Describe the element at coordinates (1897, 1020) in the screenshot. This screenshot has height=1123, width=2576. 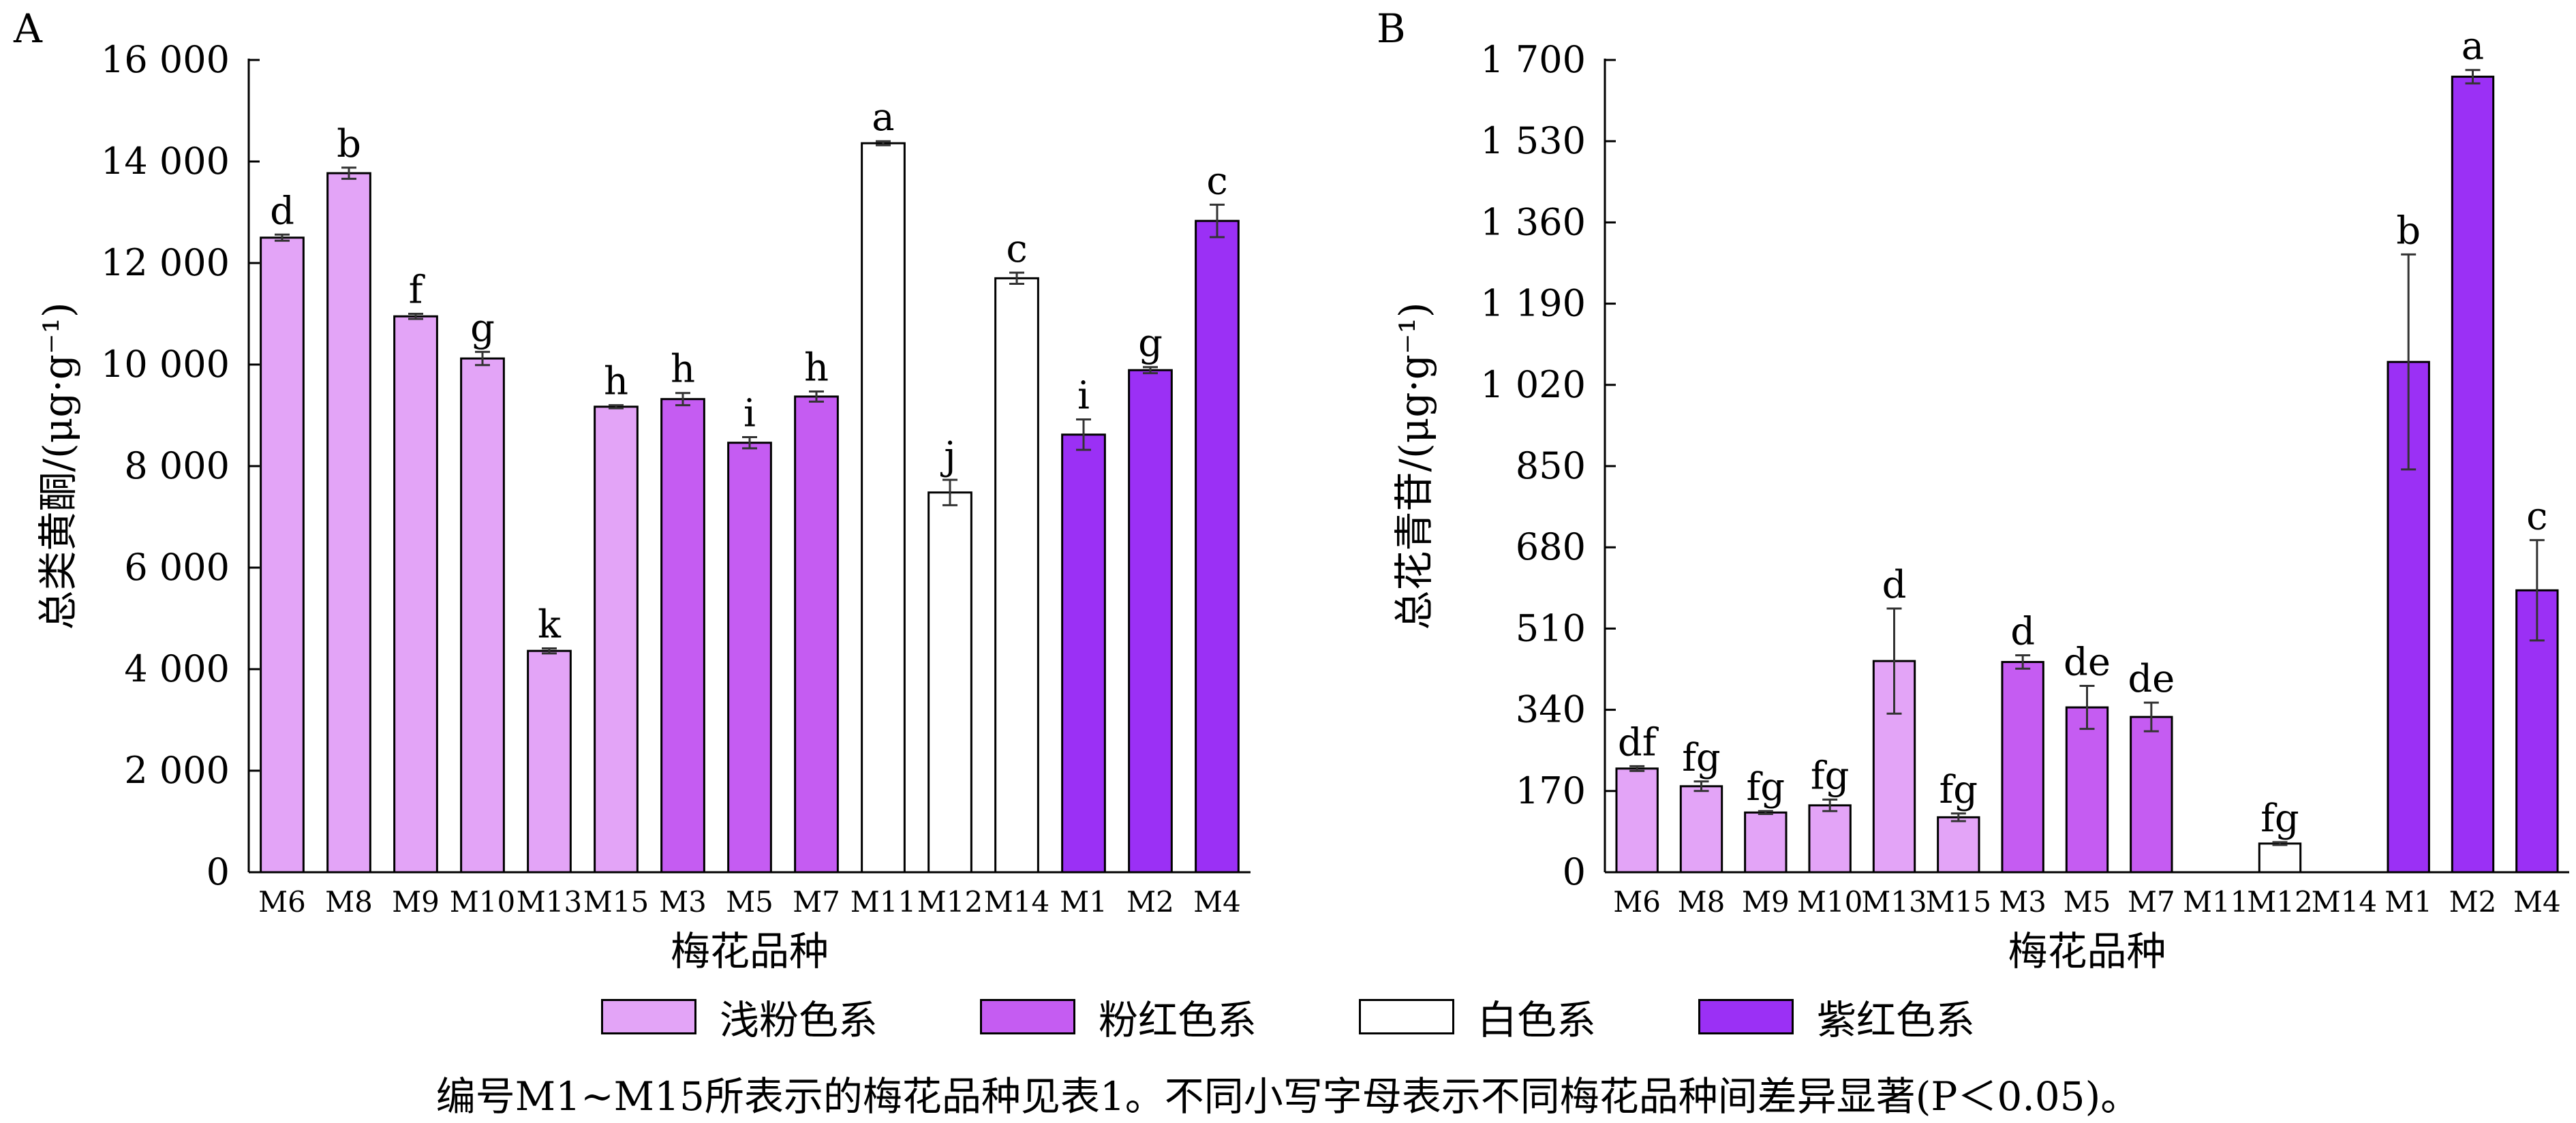
I see `legend-label-purple-red: 紫红色系` at that location.